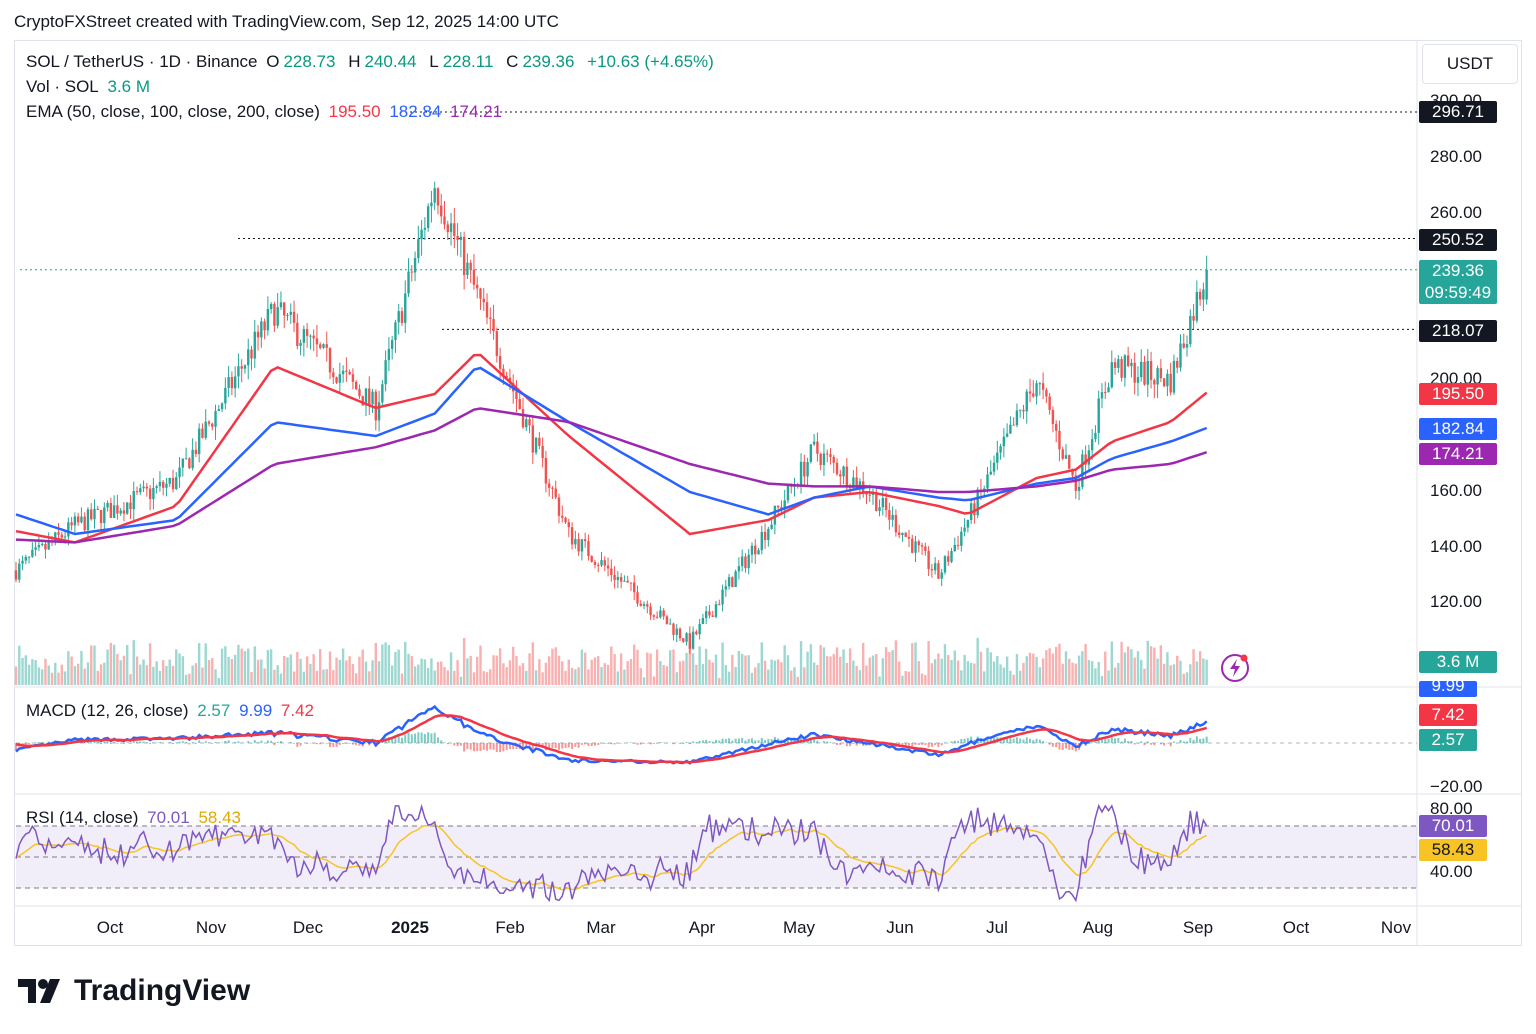 Image resolution: width=1536 pixels, height=1034 pixels. What do you see at coordinates (1456, 786) in the screenshot?
I see `macd-tick: −20.00` at bounding box center [1456, 786].